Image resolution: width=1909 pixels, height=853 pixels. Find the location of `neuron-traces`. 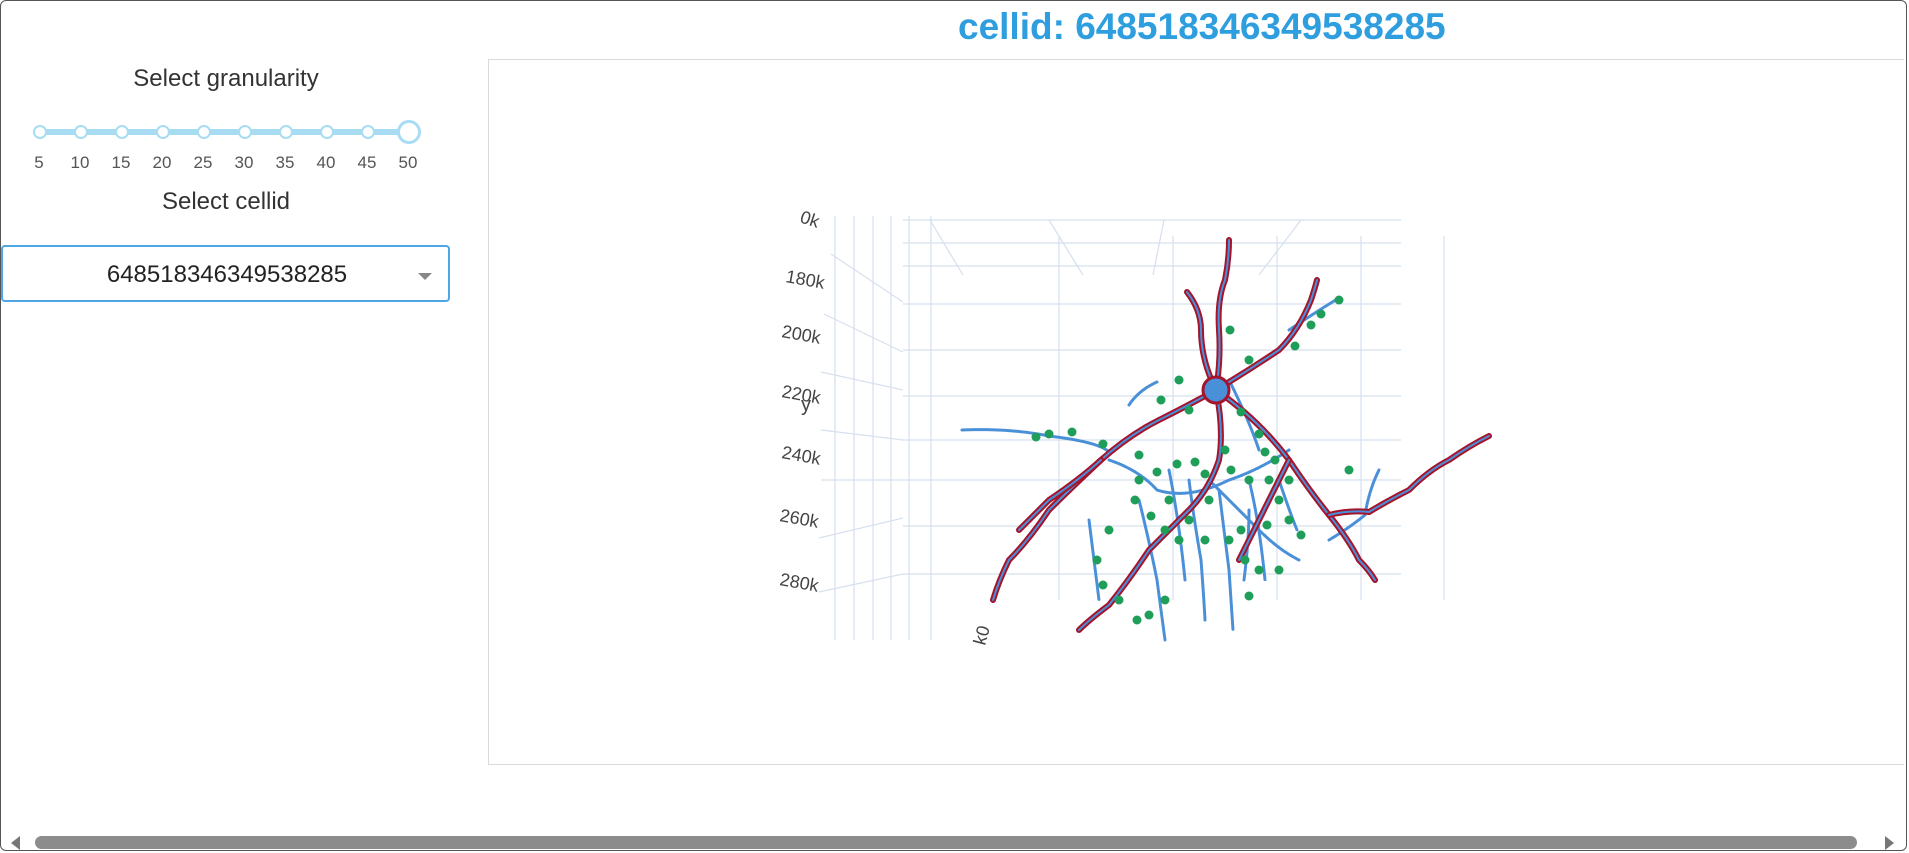

neuron-traces is located at coordinates (1226, 439).